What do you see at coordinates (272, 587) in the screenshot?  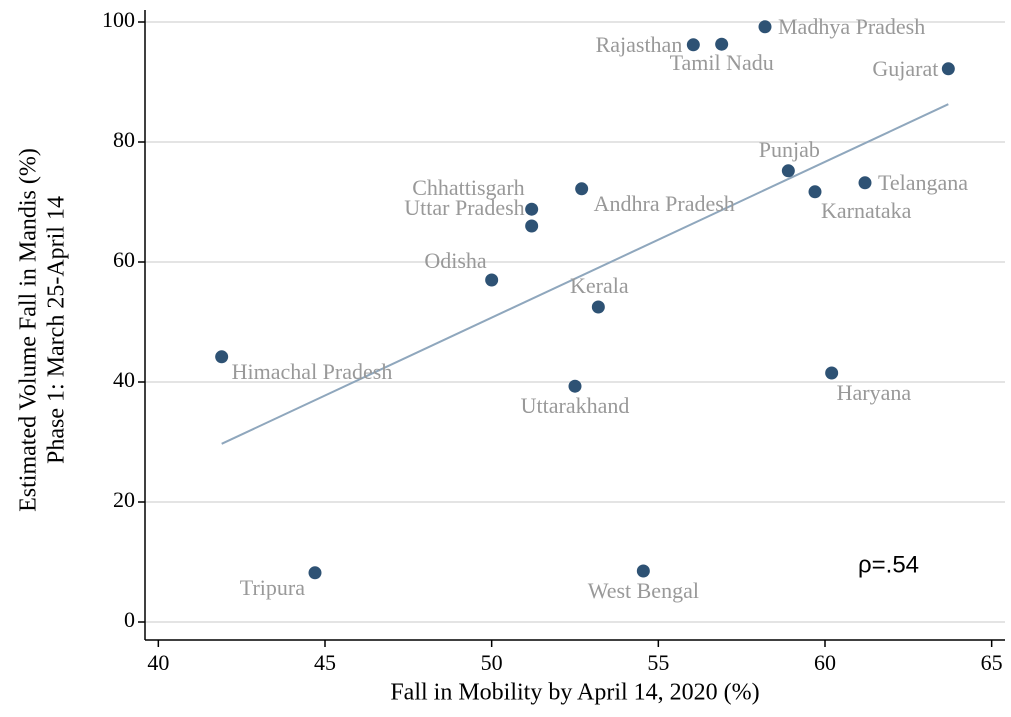 I see `point-label: Tripura` at bounding box center [272, 587].